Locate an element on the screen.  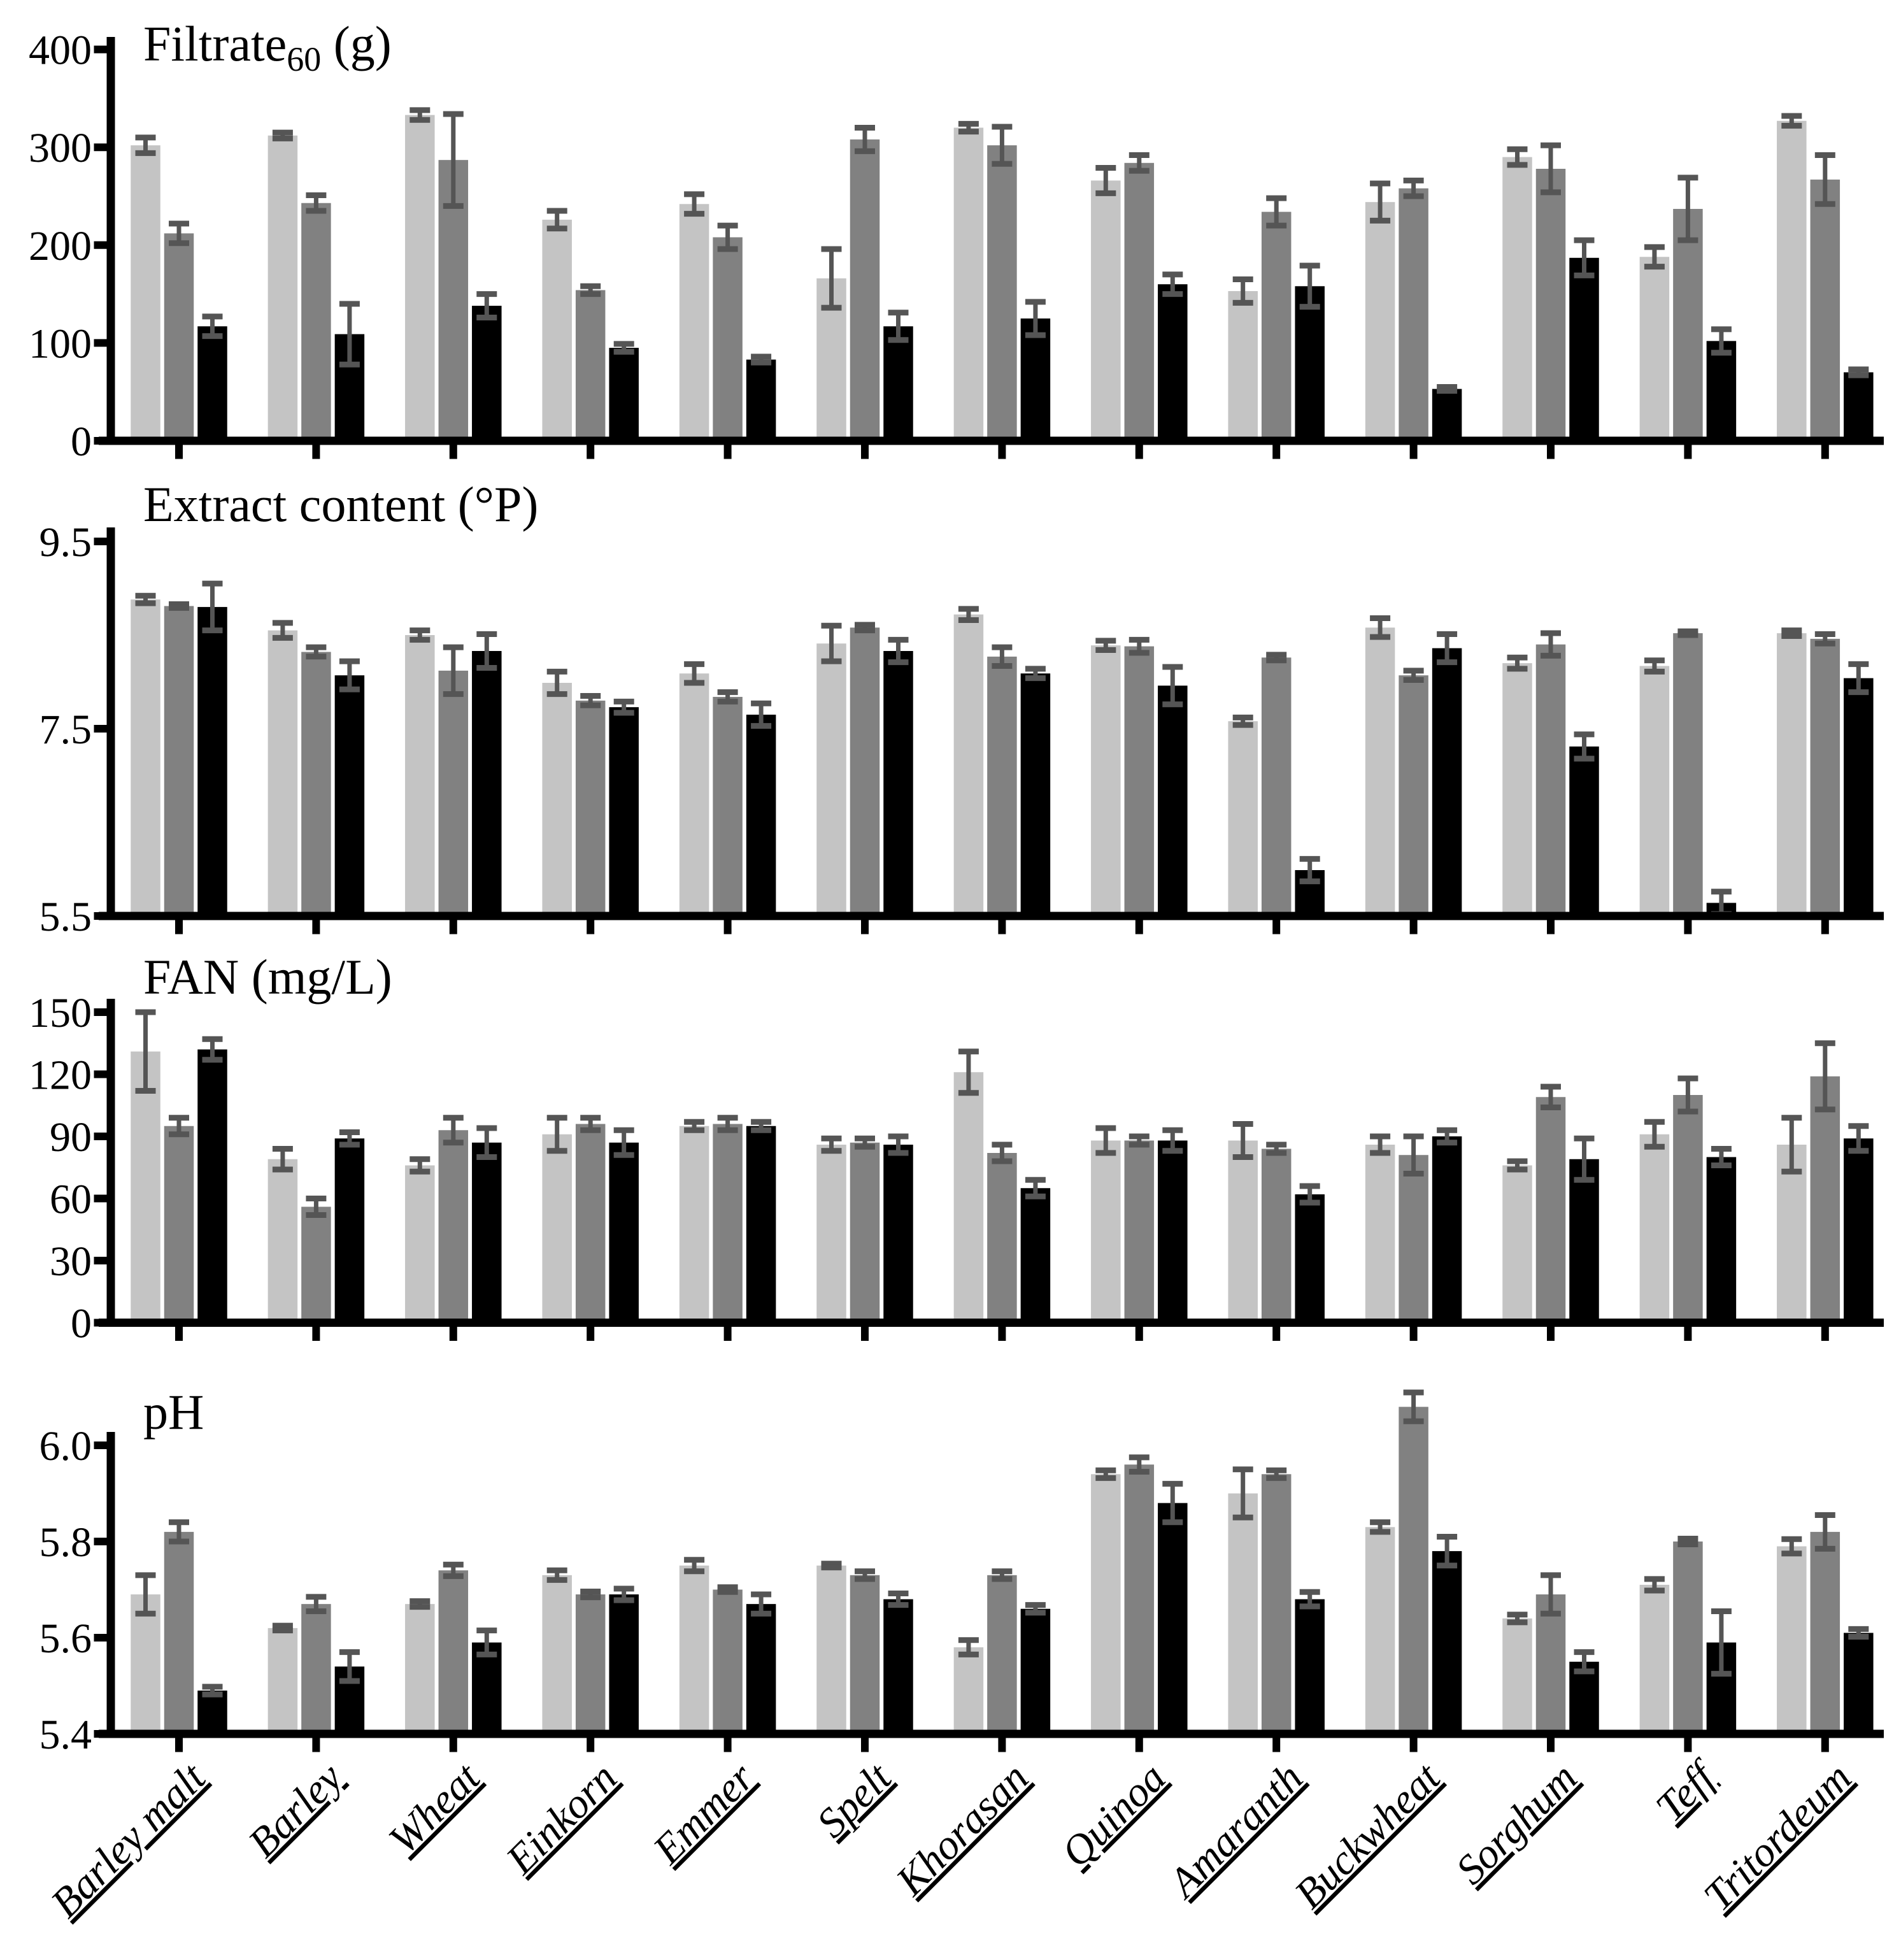
bar-ph-teff-light-gray is located at coordinates (1654, 1659).